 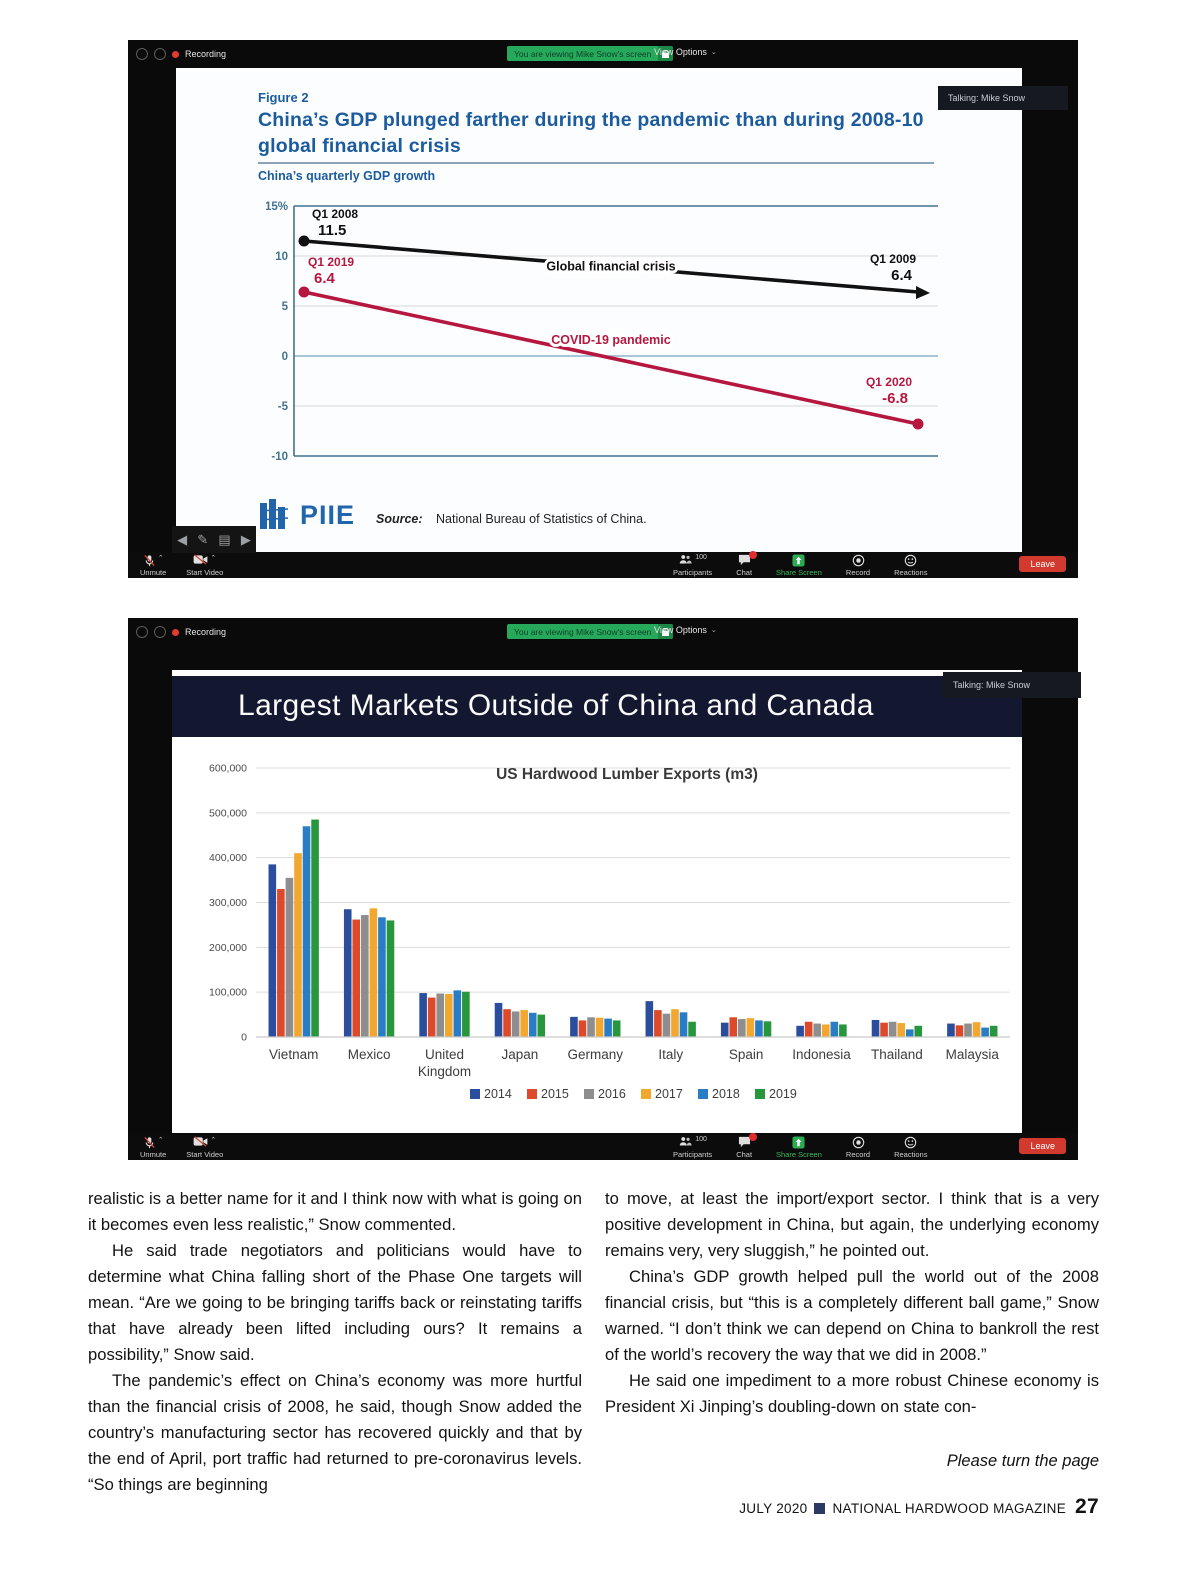 I want to click on annotate-pen-button: ✎, so click(x=203, y=539).